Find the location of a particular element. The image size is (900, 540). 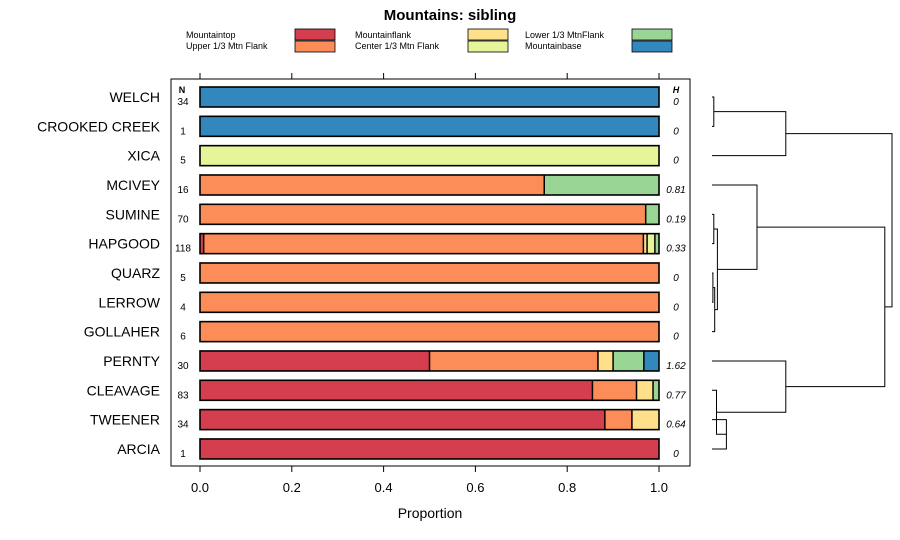

bar-row-pernty: PERNTY 30 1.62 is located at coordinates (394, 361).